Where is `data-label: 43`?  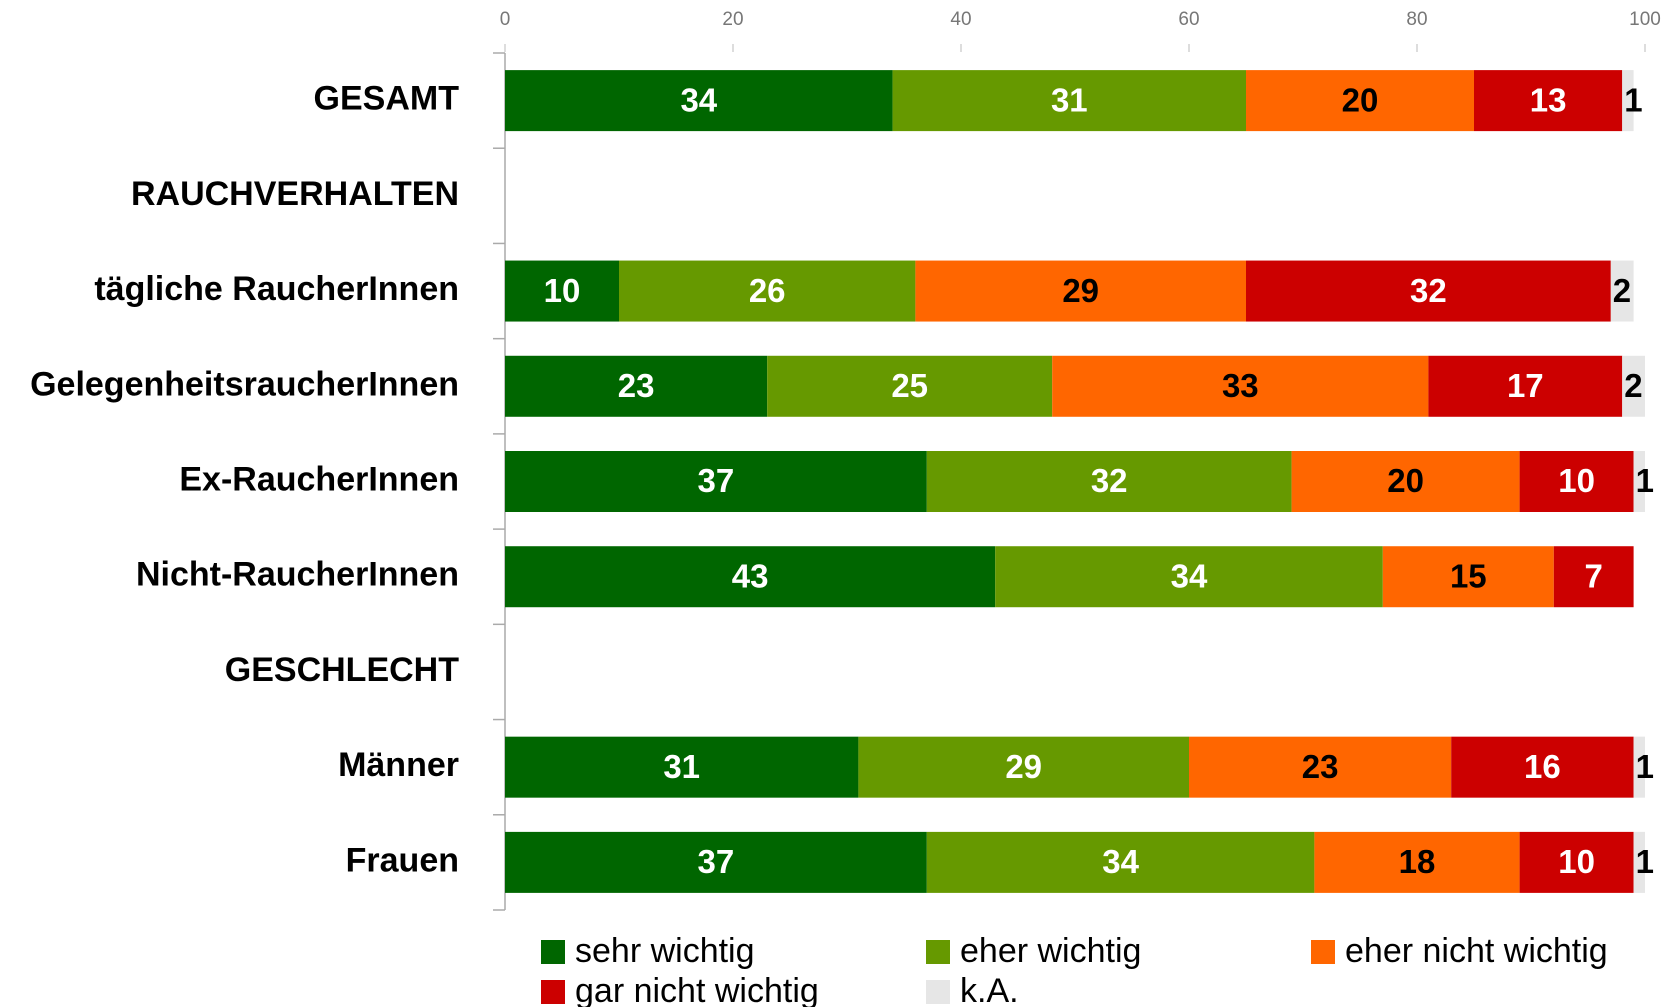 data-label: 43 is located at coordinates (750, 575).